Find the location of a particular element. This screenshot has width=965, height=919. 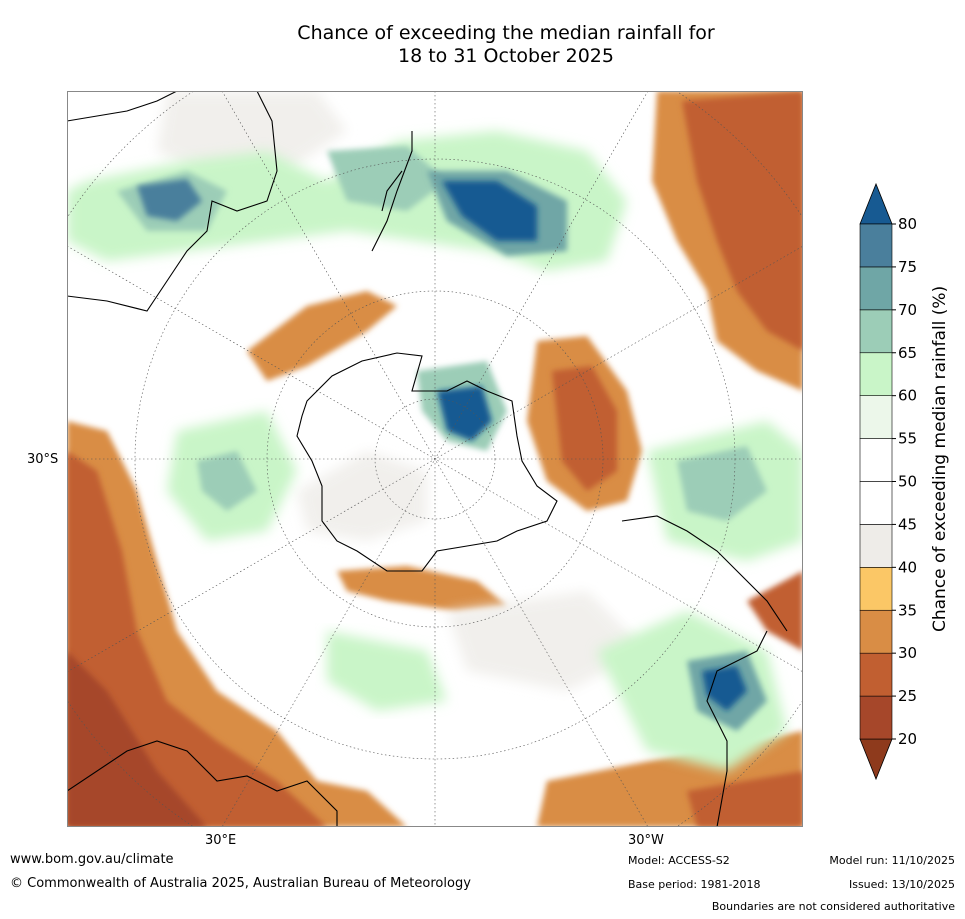

lon-label-30e: 30°E is located at coordinates (221, 840).